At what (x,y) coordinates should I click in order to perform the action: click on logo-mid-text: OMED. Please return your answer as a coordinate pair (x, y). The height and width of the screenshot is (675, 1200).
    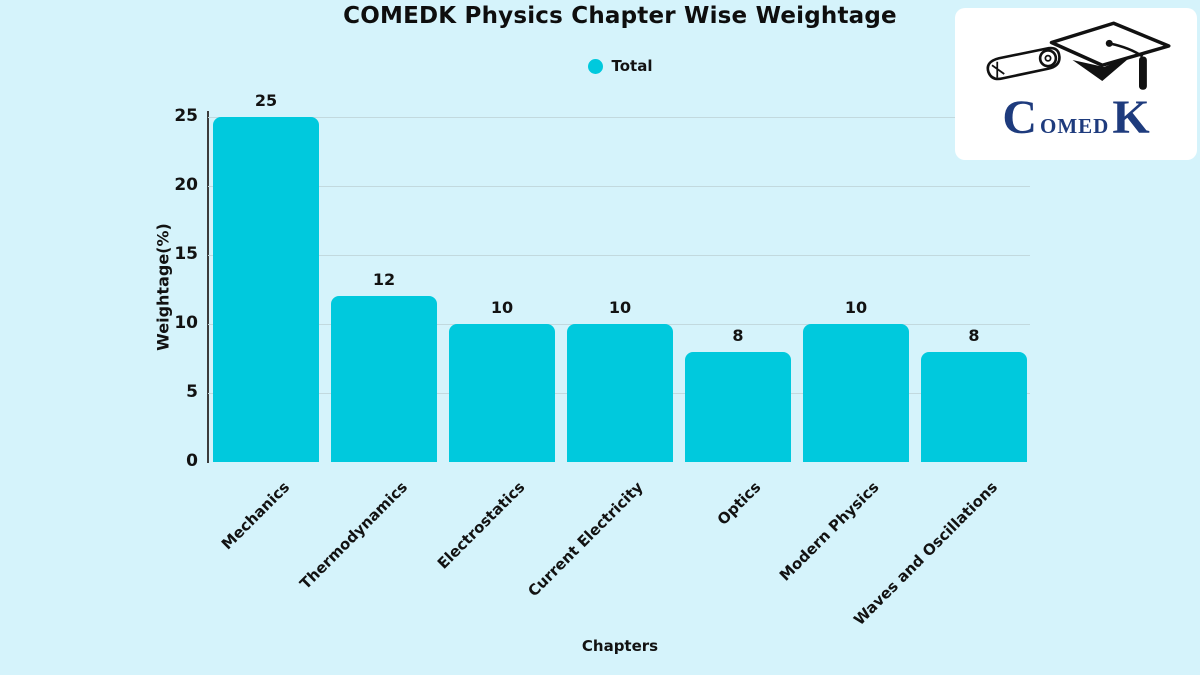
    Looking at the image, I should click on (1075, 126).